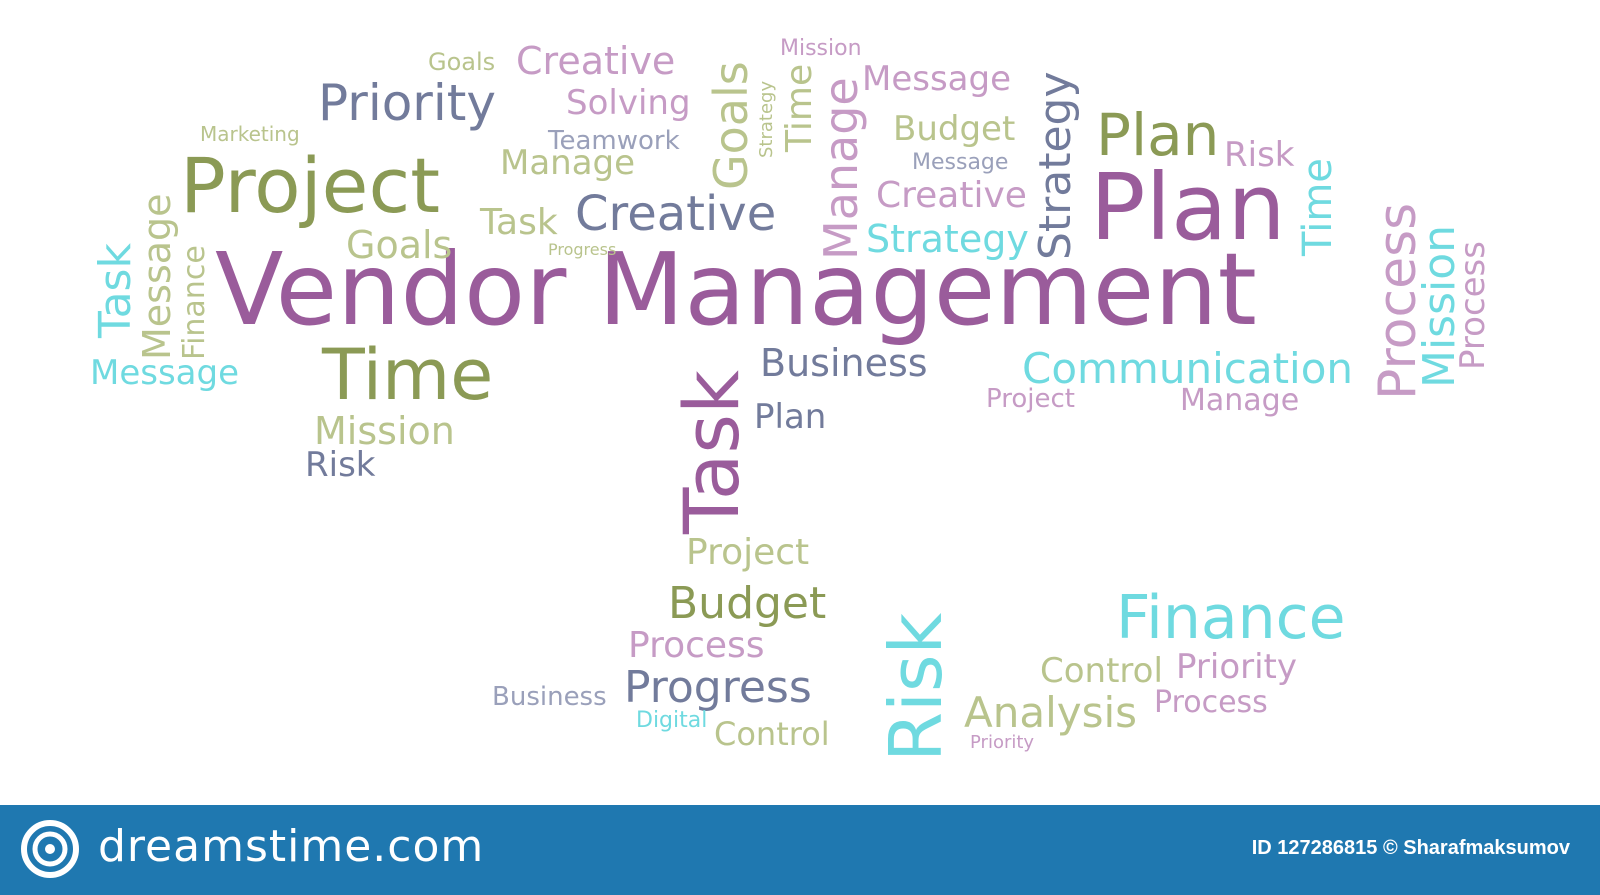 Image resolution: width=1600 pixels, height=895 pixels. I want to click on word-project: Project, so click(310, 185).